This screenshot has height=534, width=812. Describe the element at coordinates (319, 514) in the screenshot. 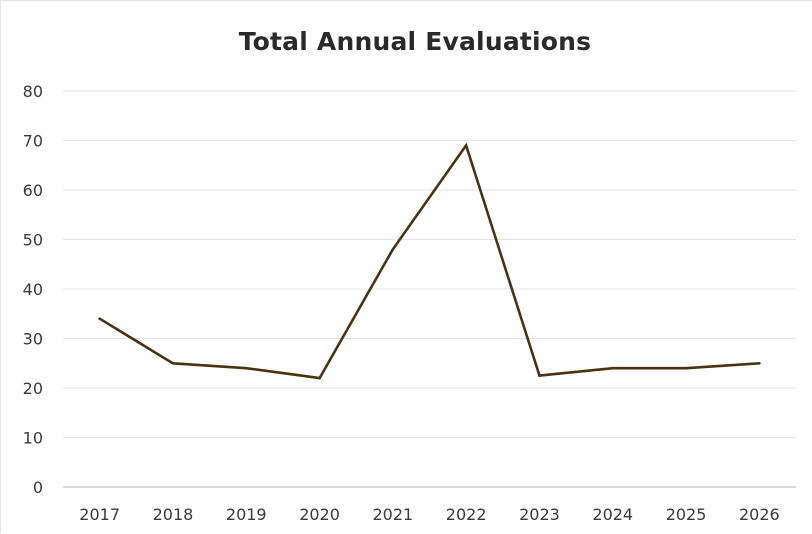

I see `x-tick-label: 2020` at that location.